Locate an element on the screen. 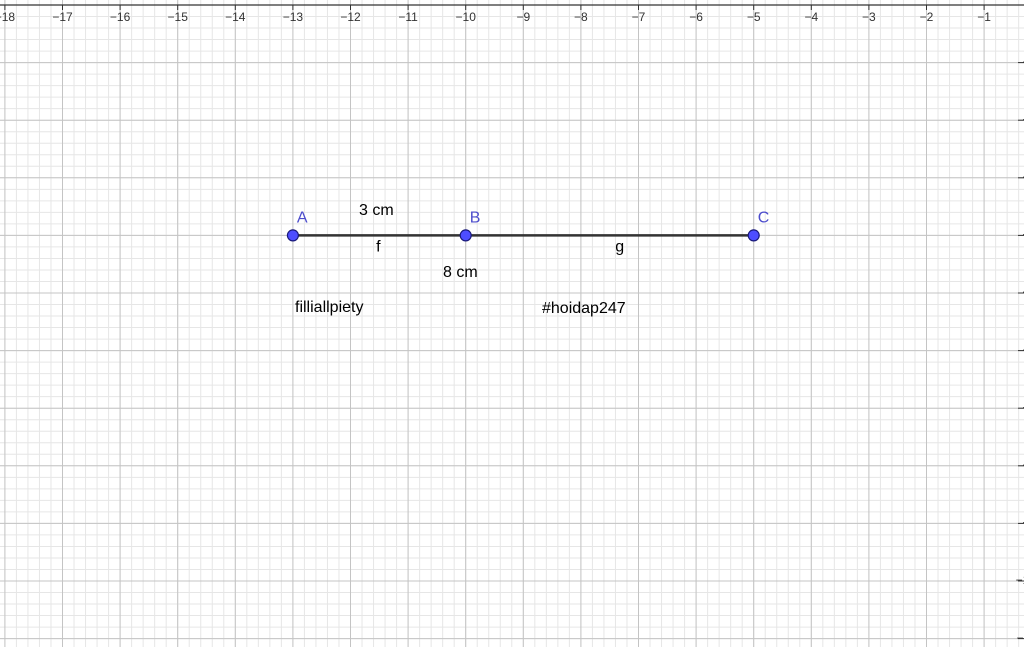 The image size is (1024, 647). point-label: A is located at coordinates (302, 218).